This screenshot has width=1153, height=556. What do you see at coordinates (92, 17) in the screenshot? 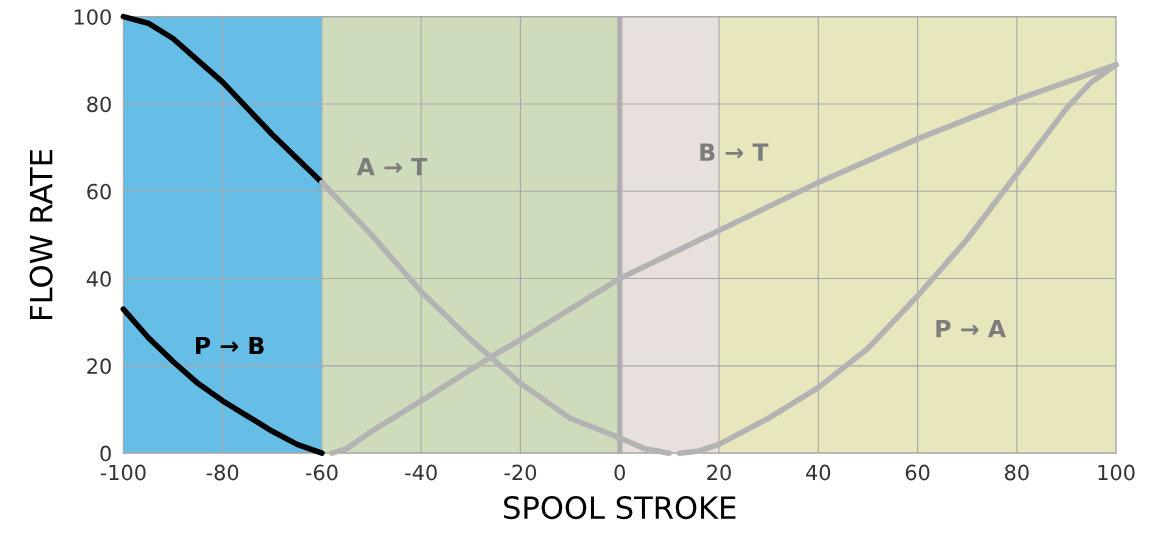
I see `y-tick-label: 100` at bounding box center [92, 17].